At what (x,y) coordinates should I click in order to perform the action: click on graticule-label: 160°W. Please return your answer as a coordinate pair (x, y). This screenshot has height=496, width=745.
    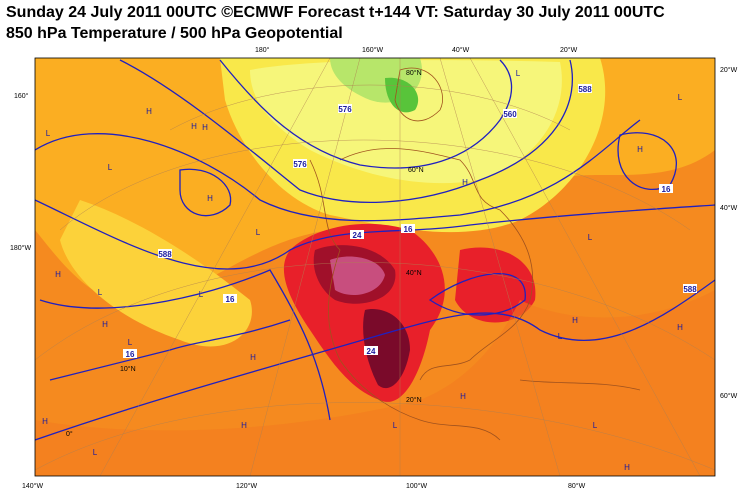
    Looking at the image, I should click on (372, 50).